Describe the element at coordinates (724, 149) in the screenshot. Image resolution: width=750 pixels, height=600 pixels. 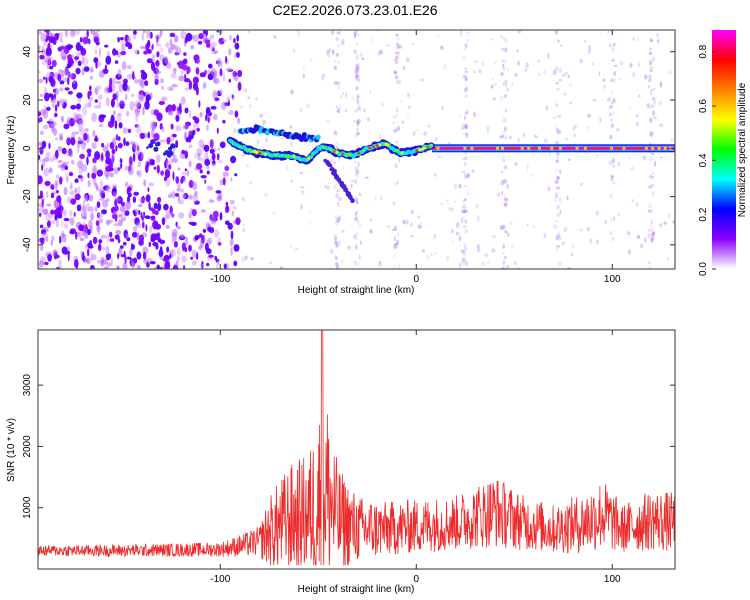
I see `colorbar` at that location.